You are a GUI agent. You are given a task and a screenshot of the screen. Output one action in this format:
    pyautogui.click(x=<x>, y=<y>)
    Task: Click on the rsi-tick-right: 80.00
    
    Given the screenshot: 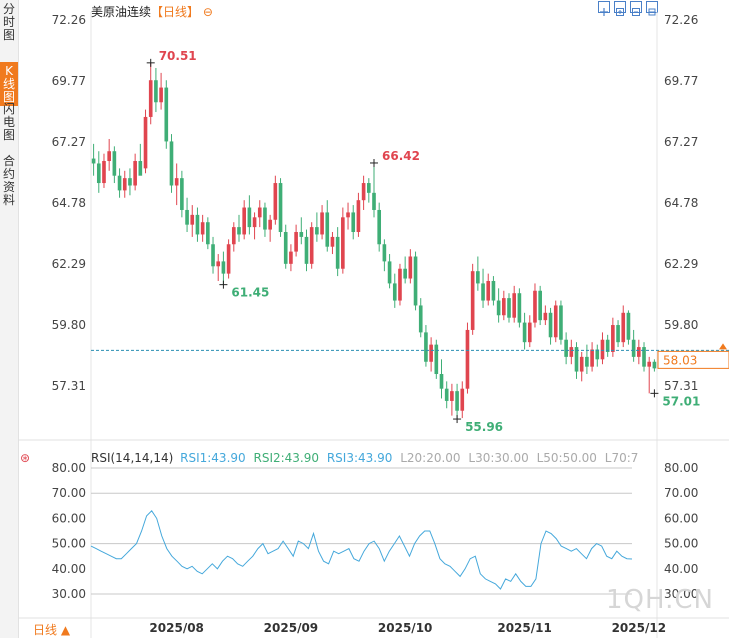 What is the action you would take?
    pyautogui.click(x=681, y=468)
    